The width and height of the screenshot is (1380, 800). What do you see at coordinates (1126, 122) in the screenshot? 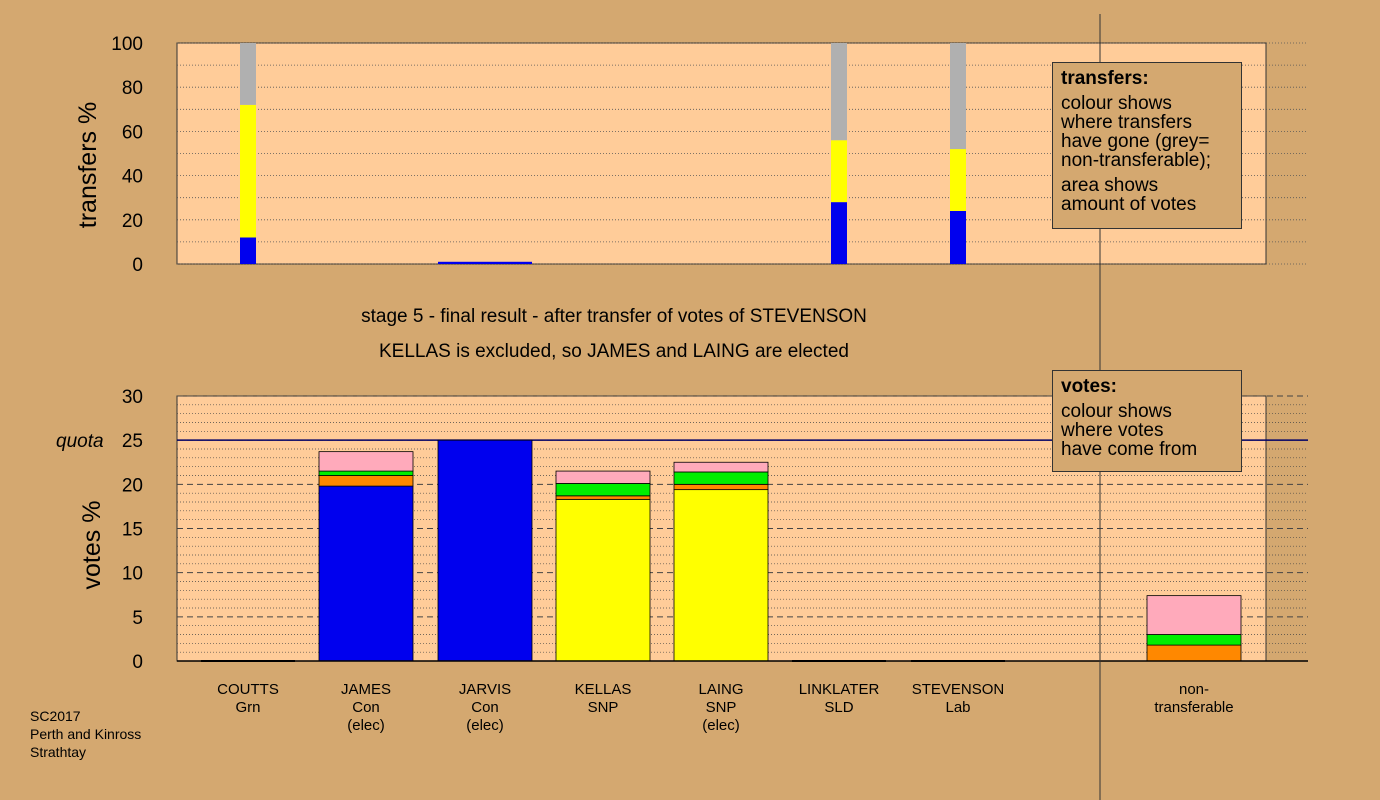
I see `transfers-legend-line: where transfers` at bounding box center [1126, 122].